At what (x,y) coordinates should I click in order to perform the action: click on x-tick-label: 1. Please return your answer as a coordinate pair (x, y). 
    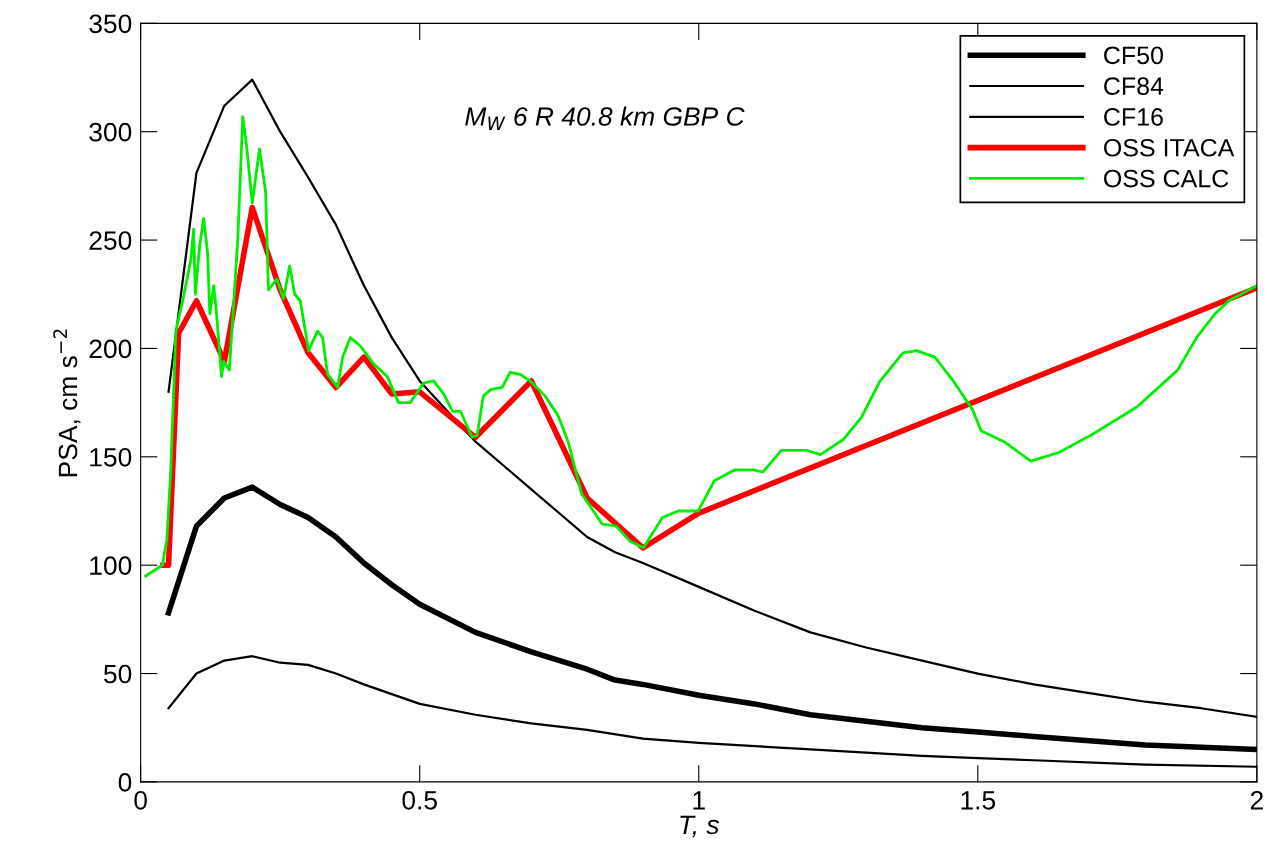
    Looking at the image, I should click on (699, 800).